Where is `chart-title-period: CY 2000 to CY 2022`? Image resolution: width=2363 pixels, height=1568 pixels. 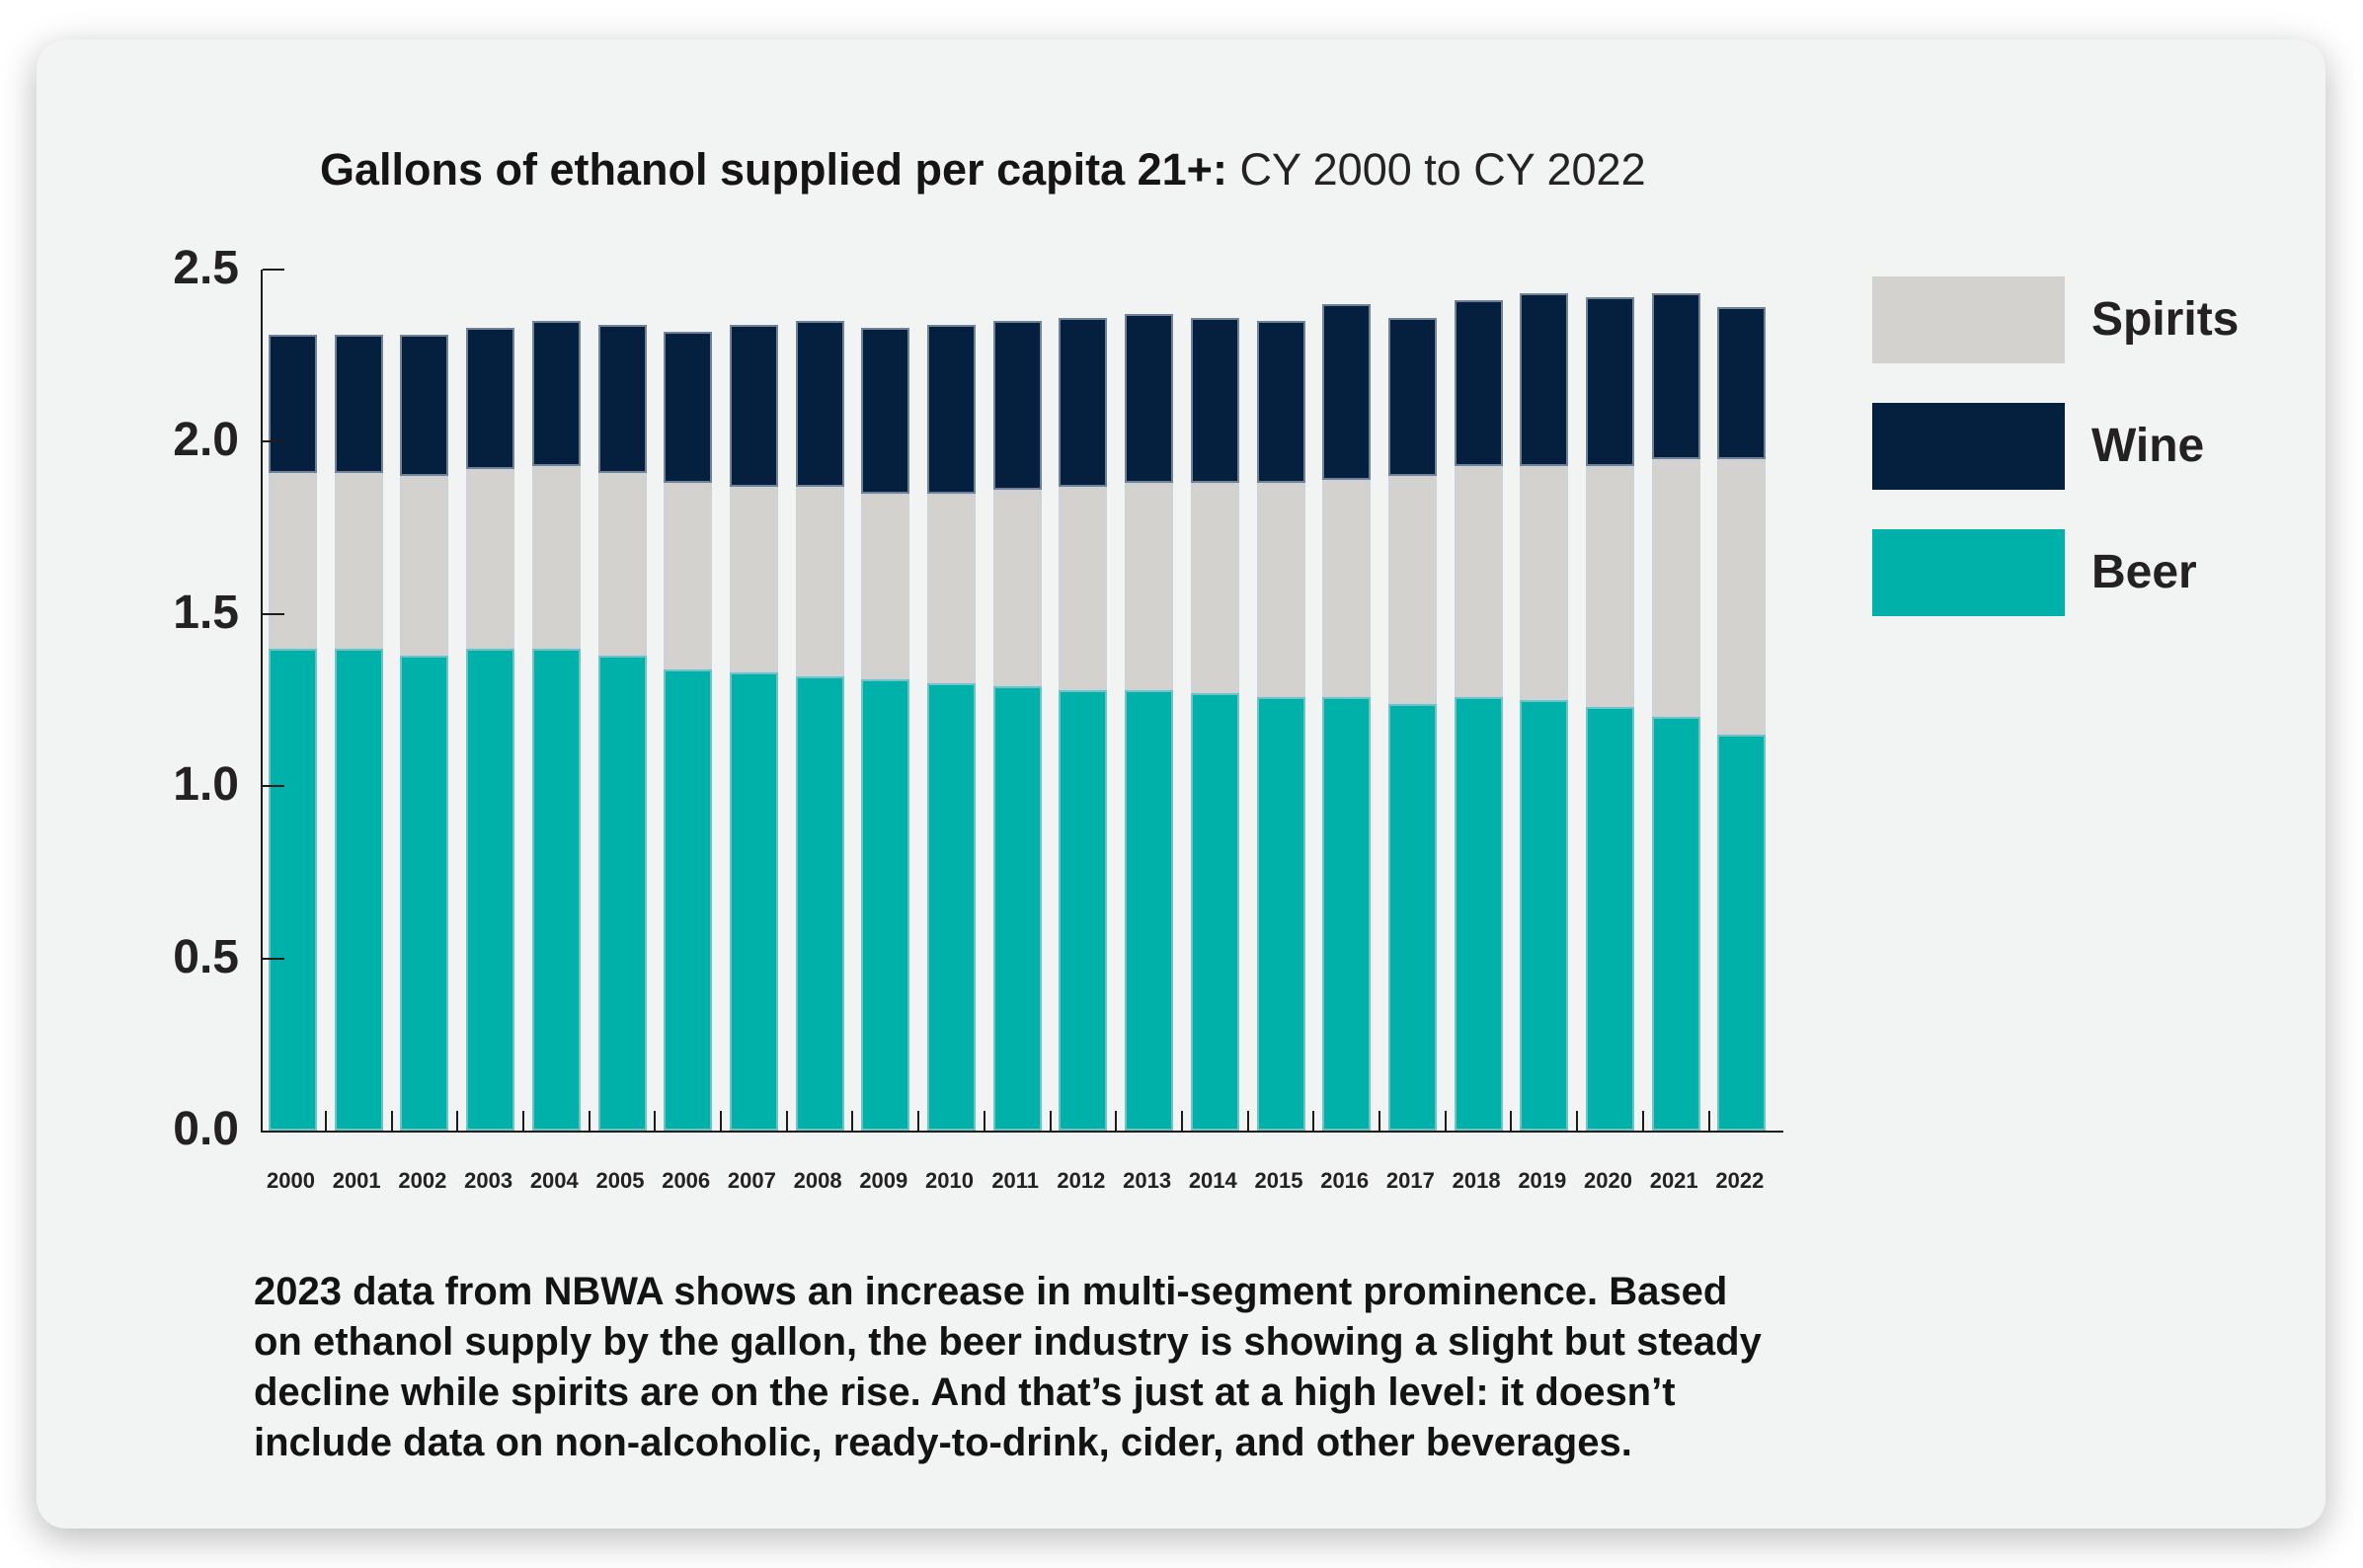 chart-title-period: CY 2000 to CY 2022 is located at coordinates (1436, 170).